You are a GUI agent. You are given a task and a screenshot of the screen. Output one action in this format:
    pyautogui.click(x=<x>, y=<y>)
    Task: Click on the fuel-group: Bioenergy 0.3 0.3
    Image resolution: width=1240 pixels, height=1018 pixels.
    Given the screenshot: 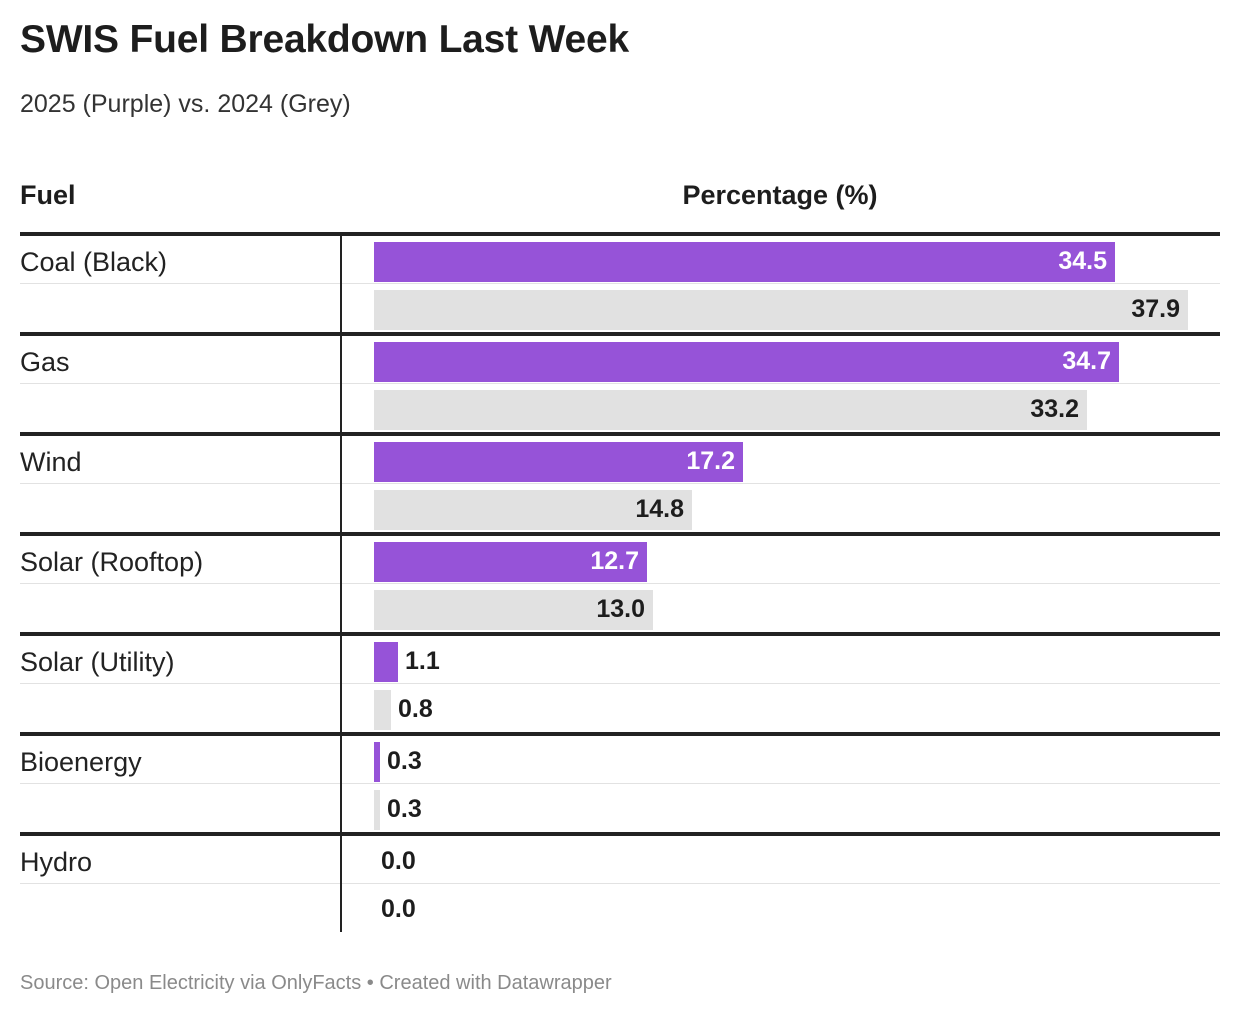 What is the action you would take?
    pyautogui.click(x=620, y=782)
    